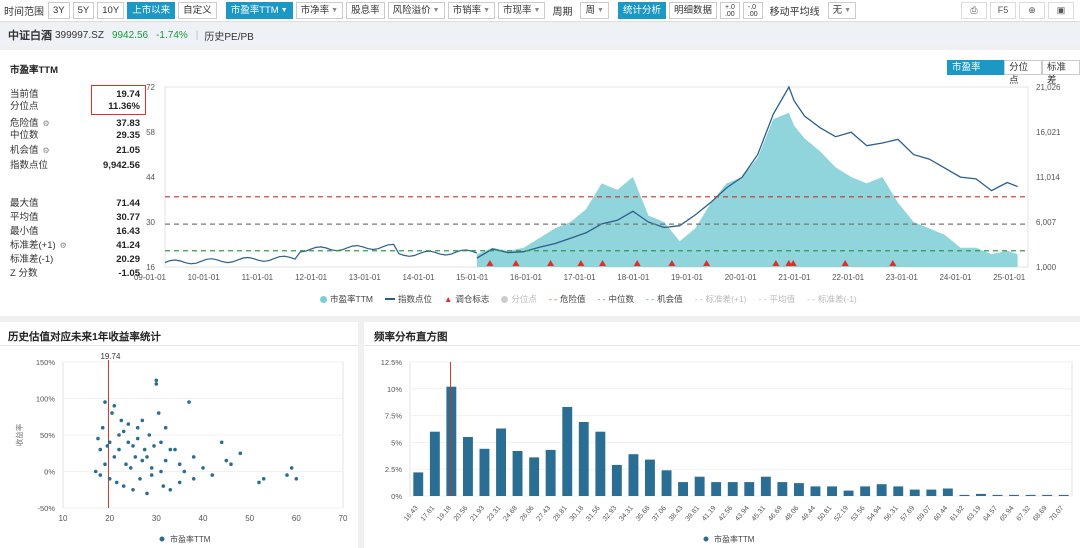 The width and height of the screenshot is (1080, 548). I want to click on stat-label: 平均值, so click(24, 217).